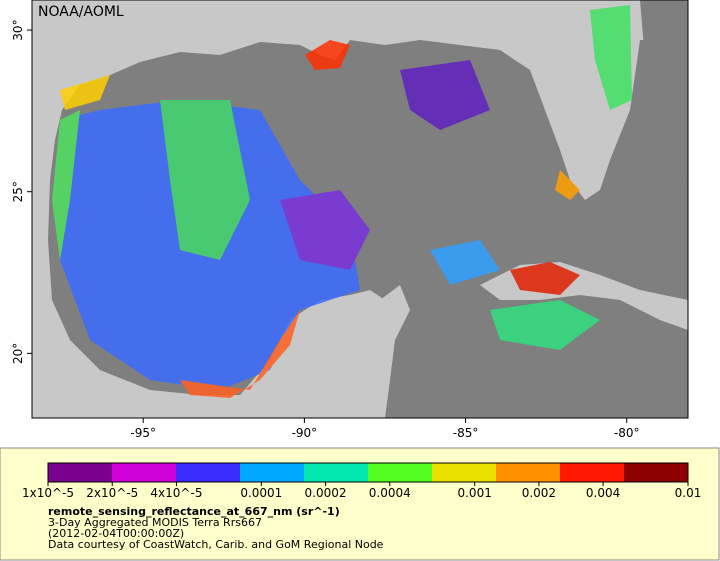  What do you see at coordinates (377, 351) in the screenshot?
I see `yucatan` at bounding box center [377, 351].